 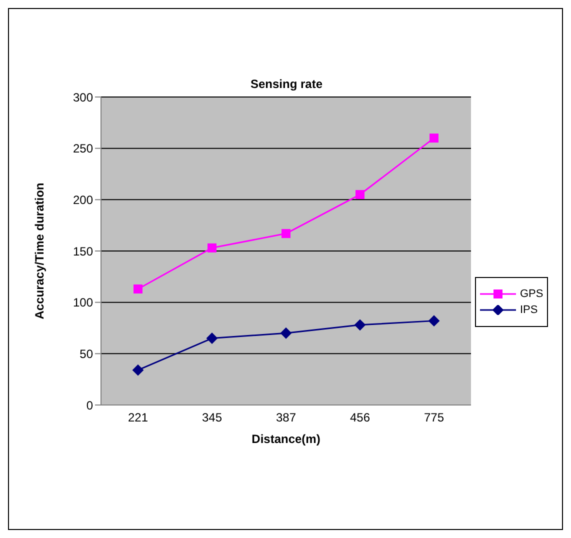 I want to click on chart-title: Sensing rate, so click(x=286, y=84).